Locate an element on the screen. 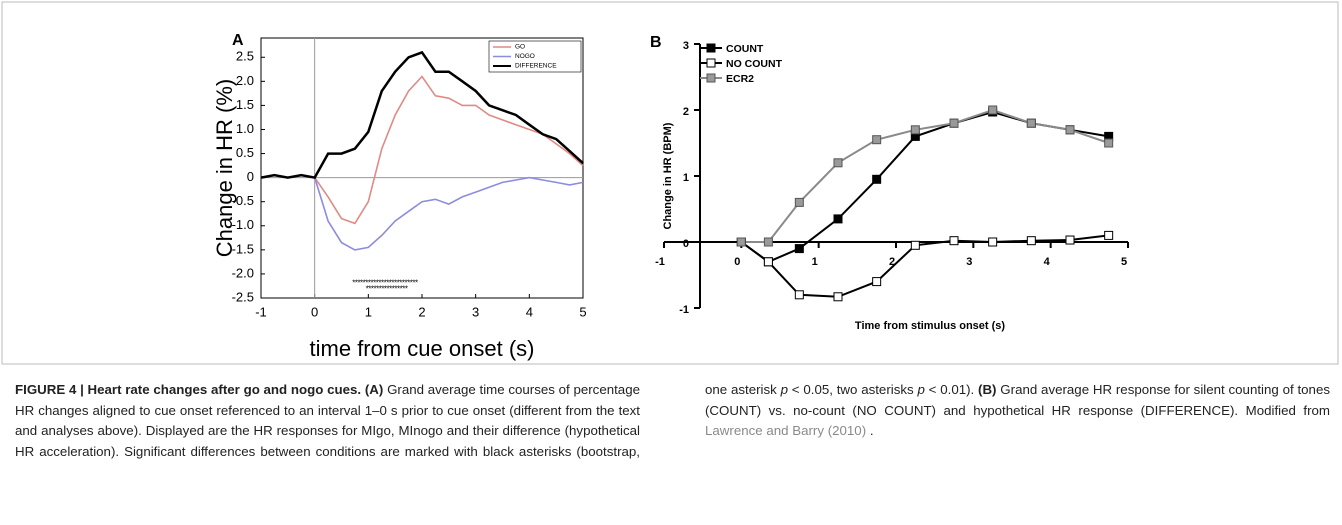  y-tick-label: 2.5 is located at coordinates (245, 56).